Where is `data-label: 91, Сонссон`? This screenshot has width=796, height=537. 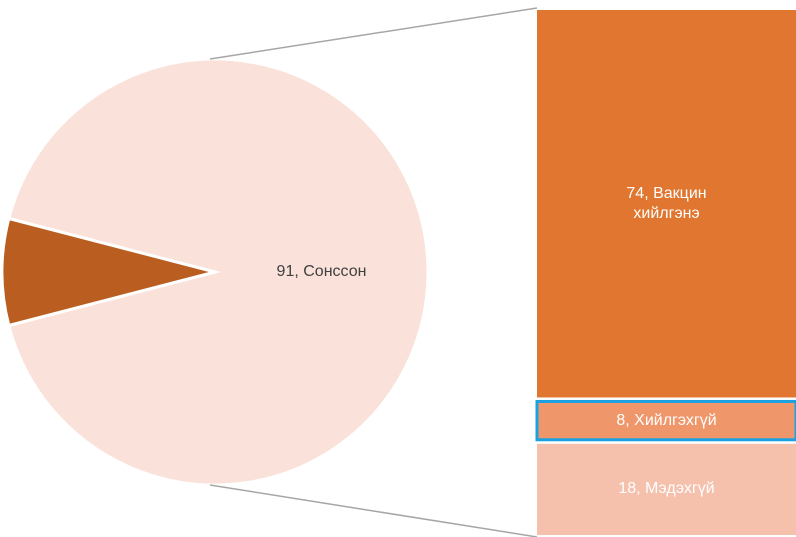 data-label: 91, Сонссон is located at coordinates (321, 271).